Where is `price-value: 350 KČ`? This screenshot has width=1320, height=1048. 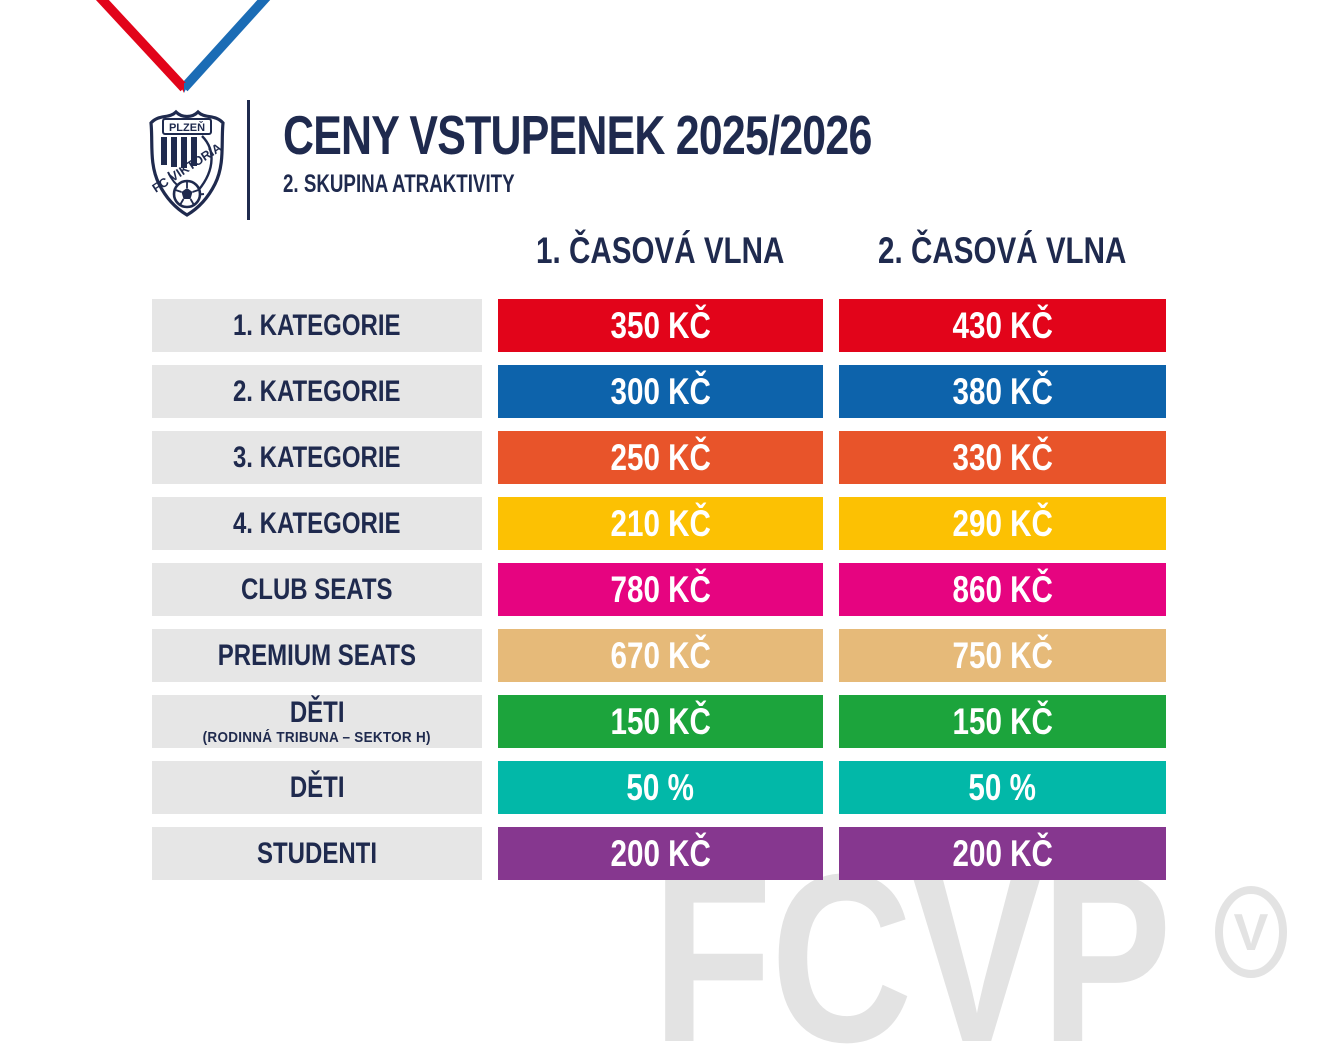
price-value: 350 KČ is located at coordinates (660, 325).